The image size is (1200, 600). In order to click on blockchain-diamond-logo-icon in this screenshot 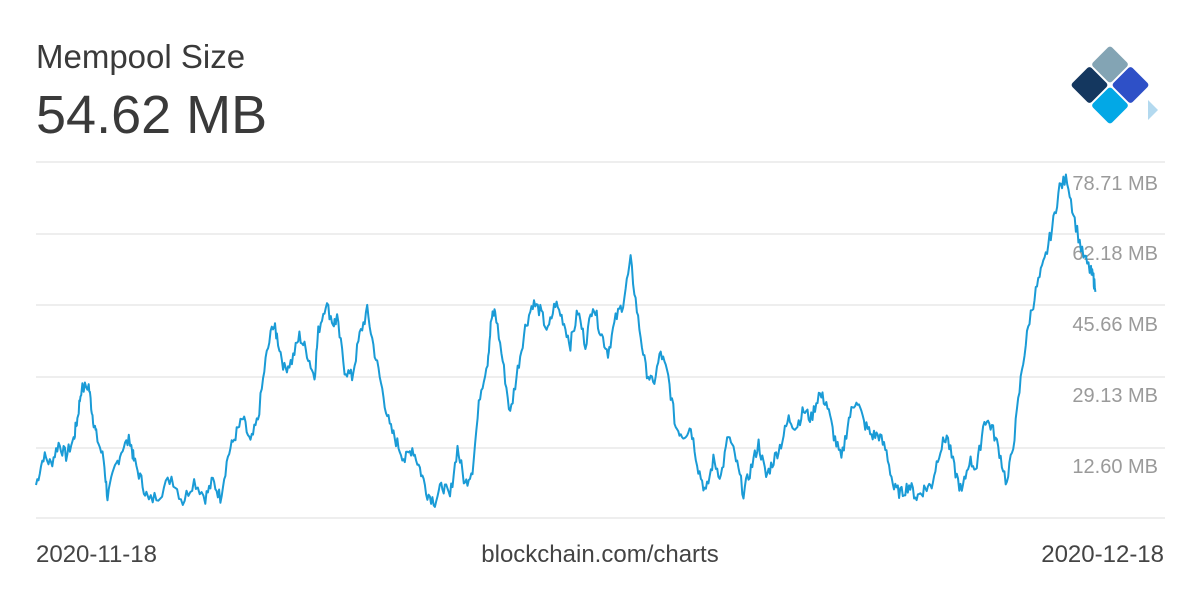, I will do `click(1114, 85)`.